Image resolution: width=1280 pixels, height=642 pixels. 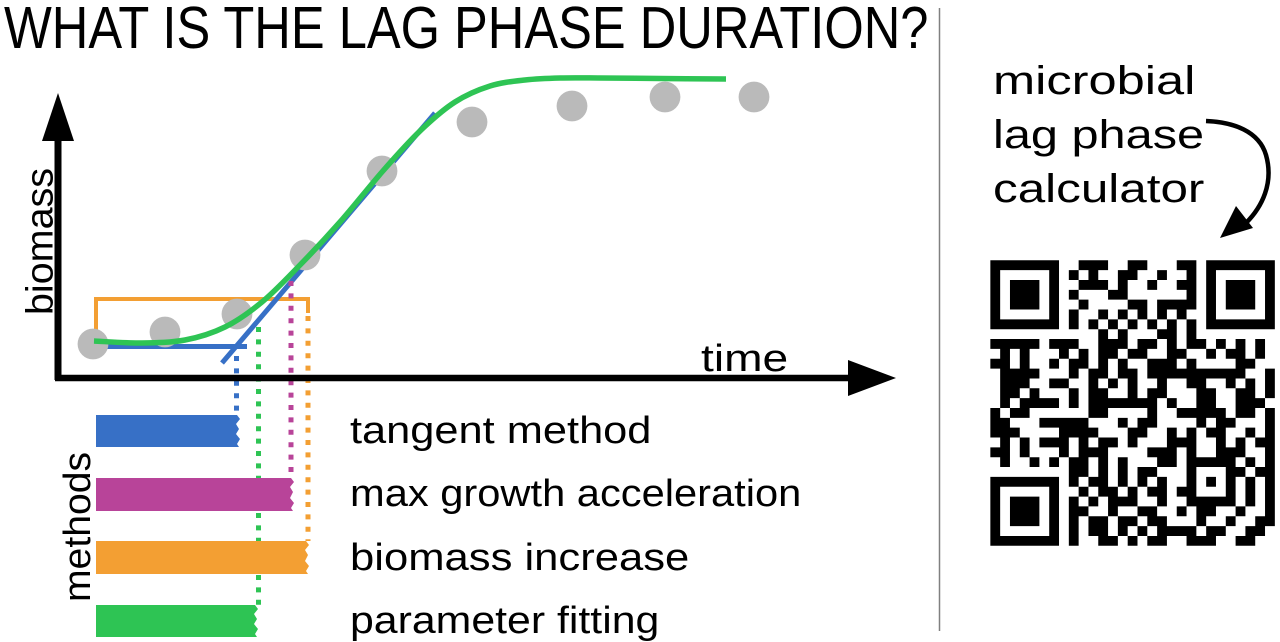 I want to click on svg-text: max growth acceleration, so click(x=575, y=494).